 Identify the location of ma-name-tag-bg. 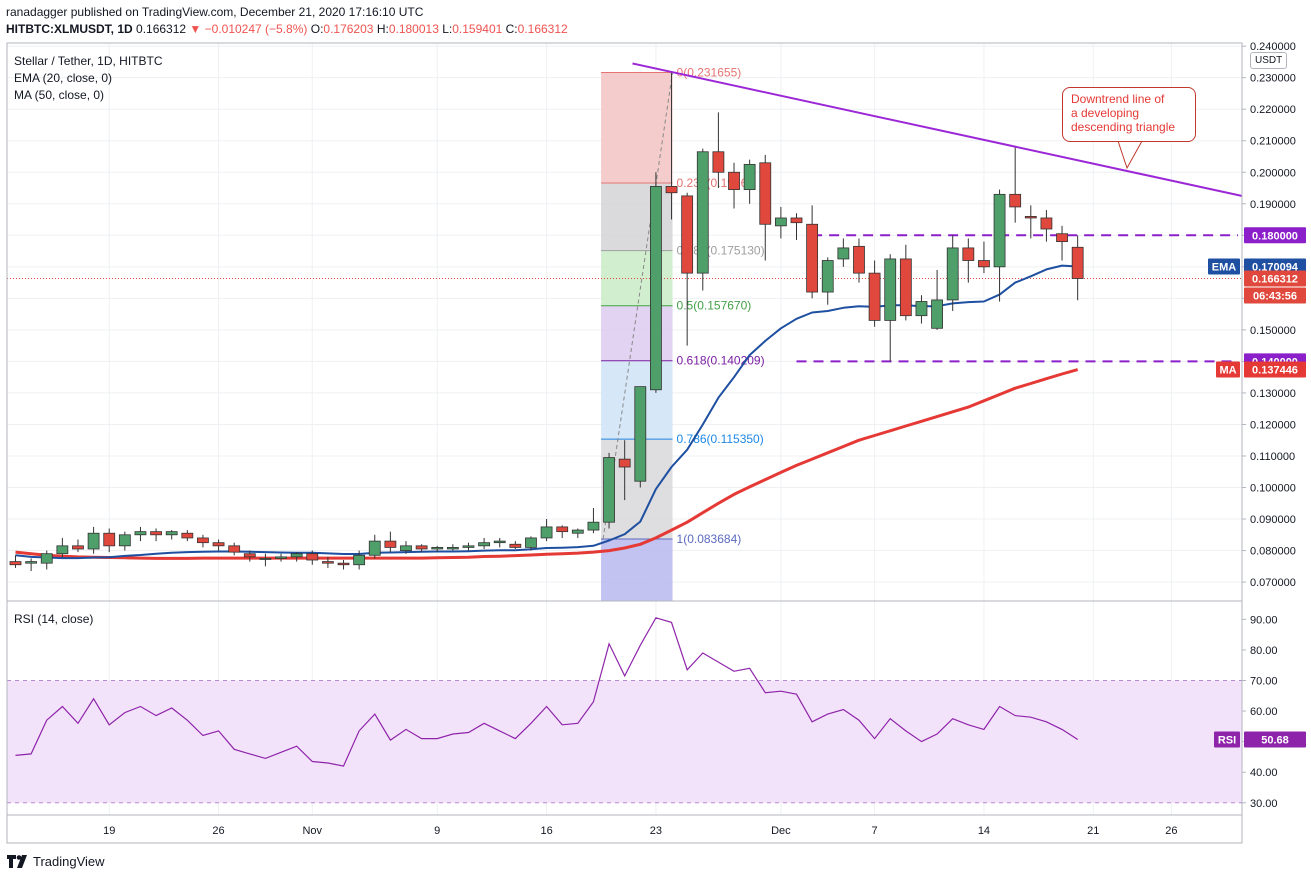
(1228, 369).